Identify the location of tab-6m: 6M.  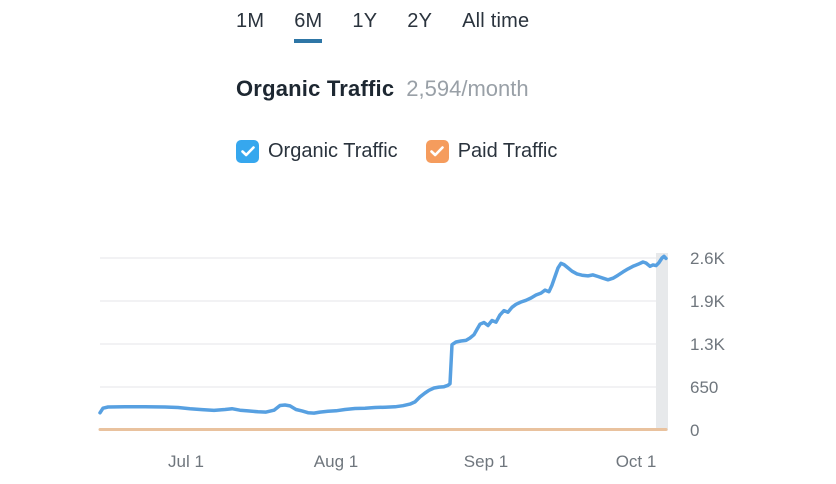
(308, 26).